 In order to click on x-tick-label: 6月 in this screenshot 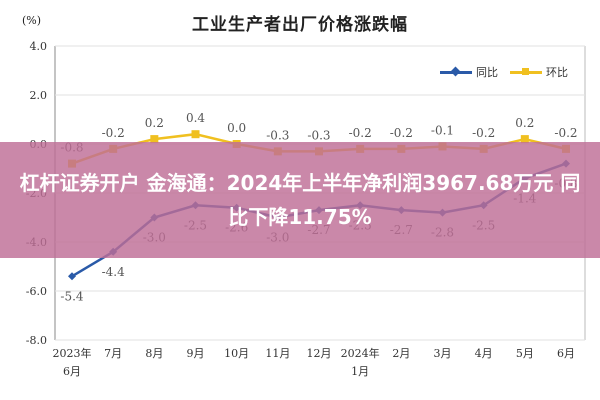, I will do `click(566, 353)`.